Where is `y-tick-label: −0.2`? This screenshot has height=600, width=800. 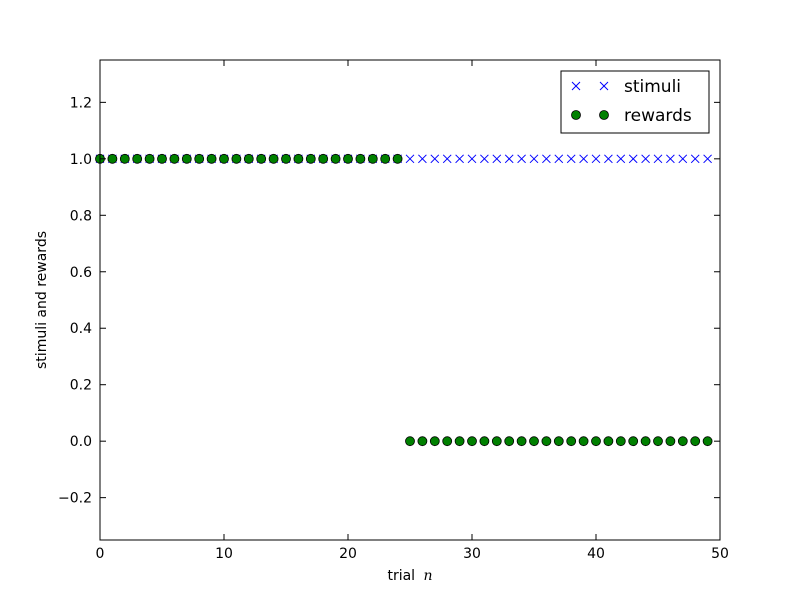
y-tick-label: −0.2 is located at coordinates (75, 499).